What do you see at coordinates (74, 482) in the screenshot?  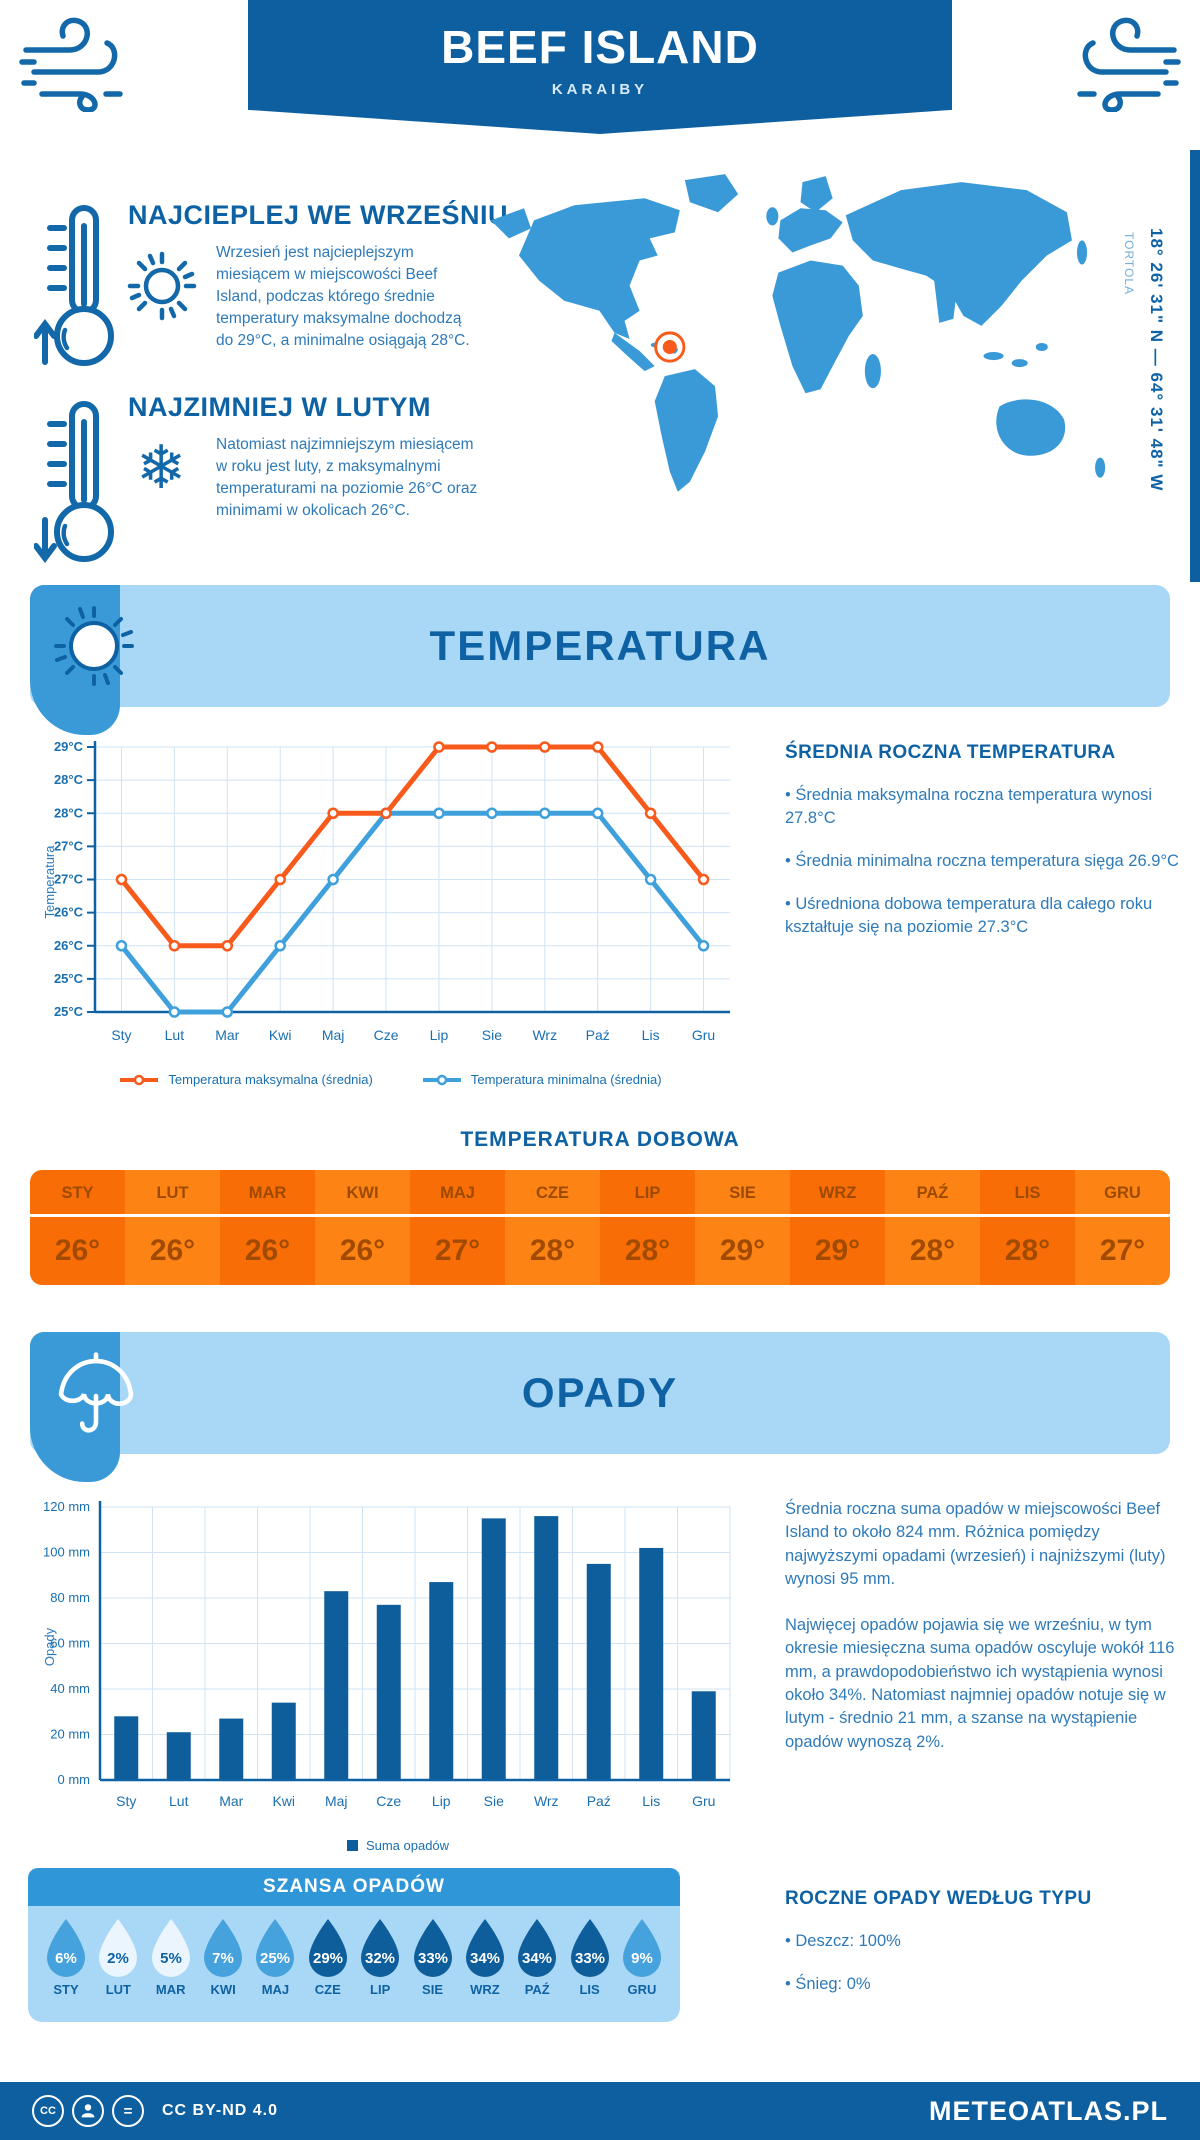 I see `thermometer-down-icon` at bounding box center [74, 482].